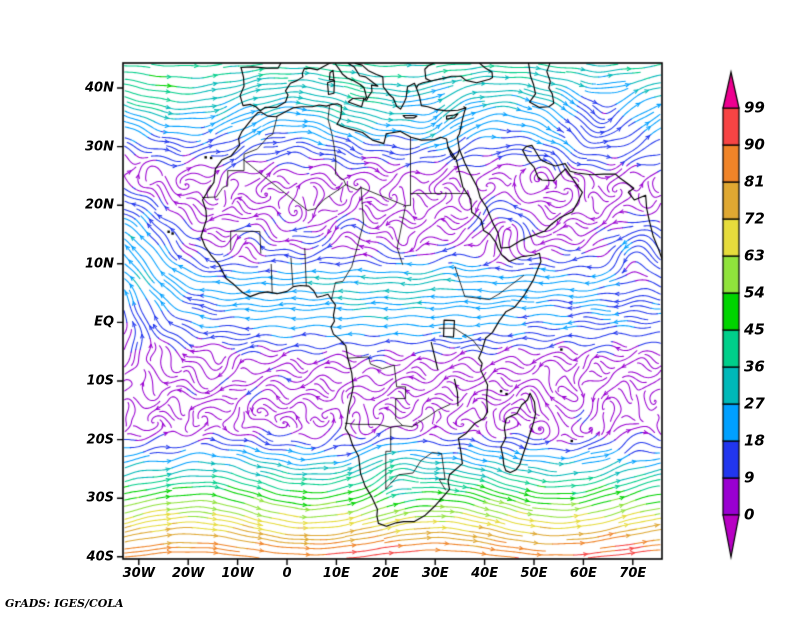 Image resolution: width=800 pixels, height=618 pixels. What do you see at coordinates (754, 181) in the screenshot?
I see `colorbar-tick-label: 81` at bounding box center [754, 181].